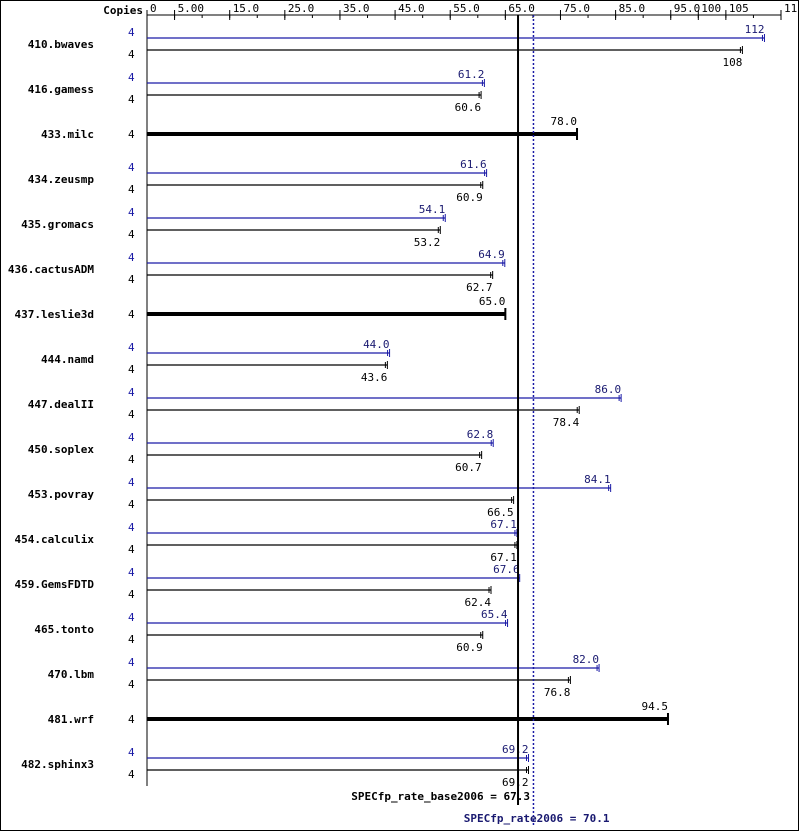  Describe the element at coordinates (123, 10) in the screenshot. I see `axis-title: Copies` at that location.